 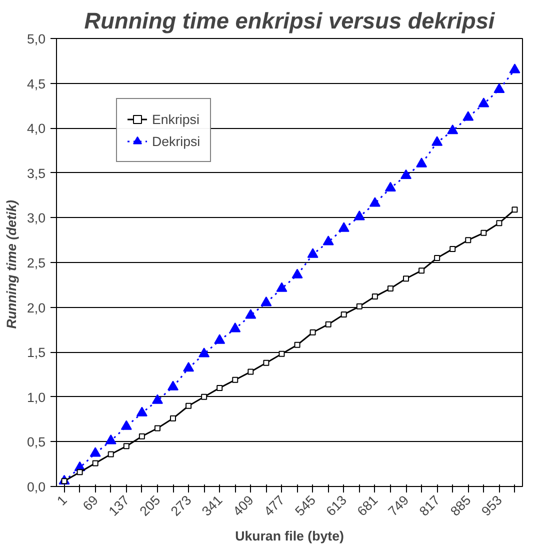 What do you see at coordinates (150, 505) in the screenshot?
I see `x-tick-label: 205` at bounding box center [150, 505].